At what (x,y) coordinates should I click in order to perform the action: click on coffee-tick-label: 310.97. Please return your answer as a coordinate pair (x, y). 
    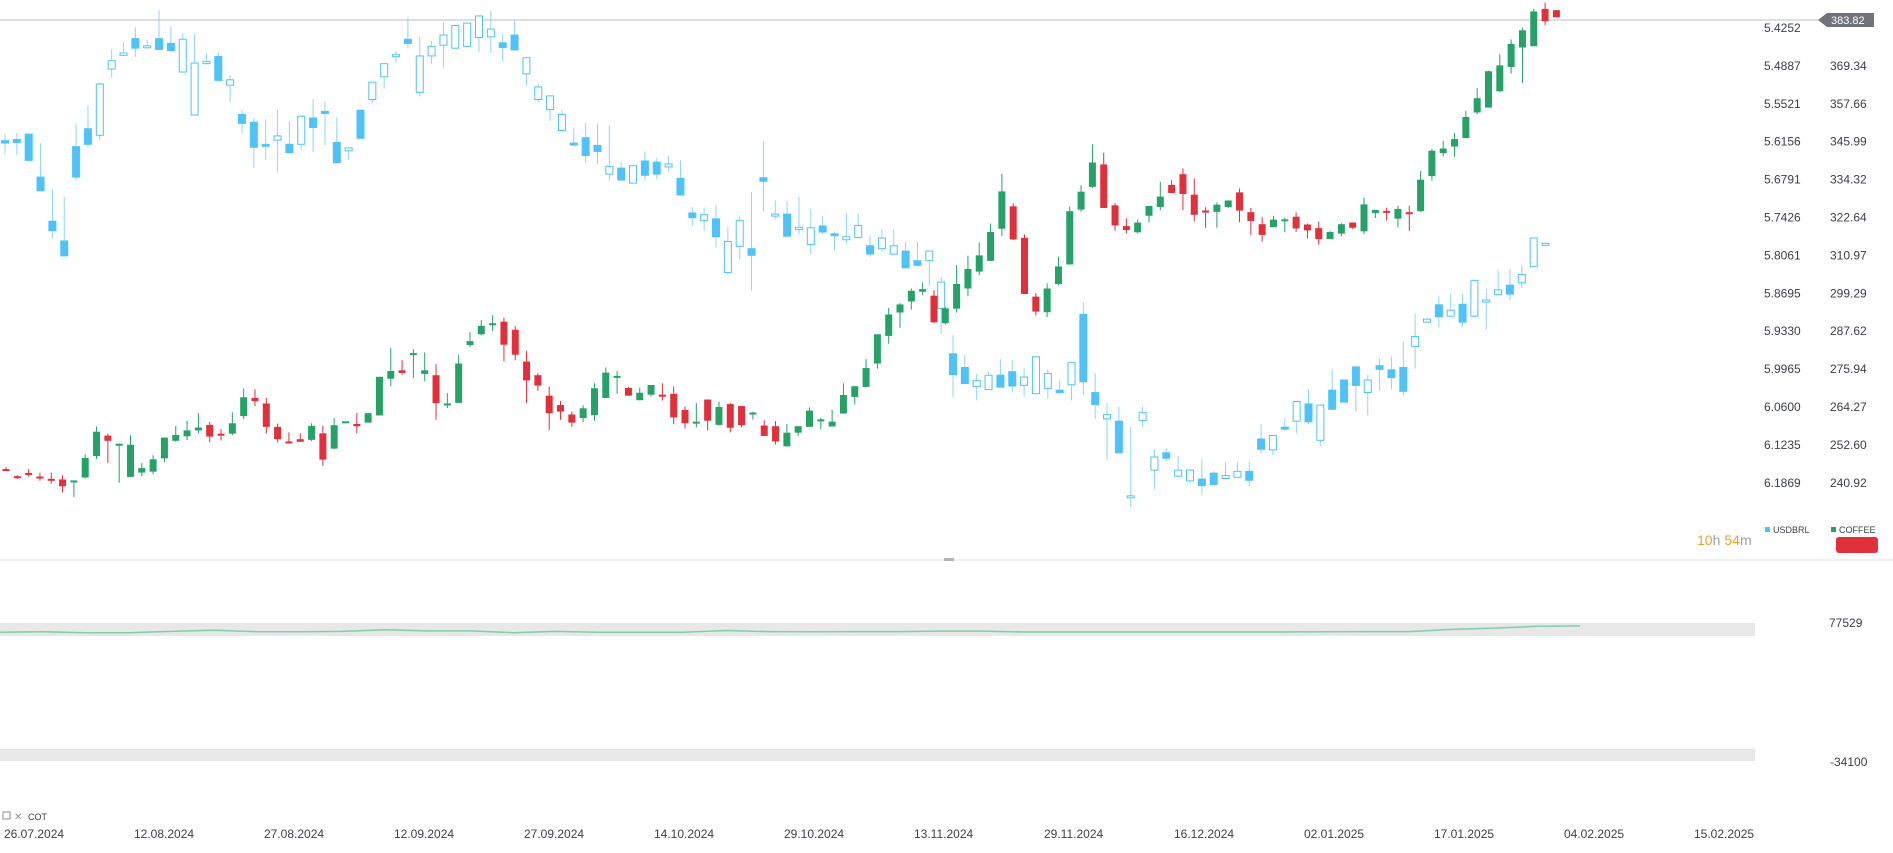
    Looking at the image, I should click on (1848, 255).